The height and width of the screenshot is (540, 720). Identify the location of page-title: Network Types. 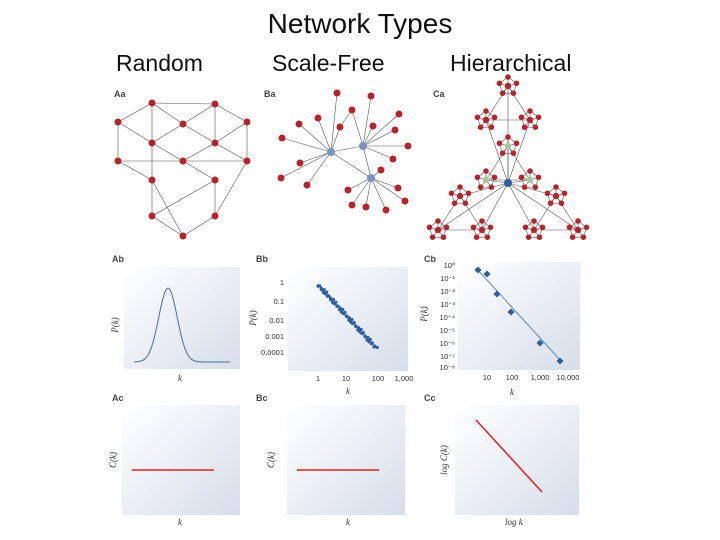
(360, 23).